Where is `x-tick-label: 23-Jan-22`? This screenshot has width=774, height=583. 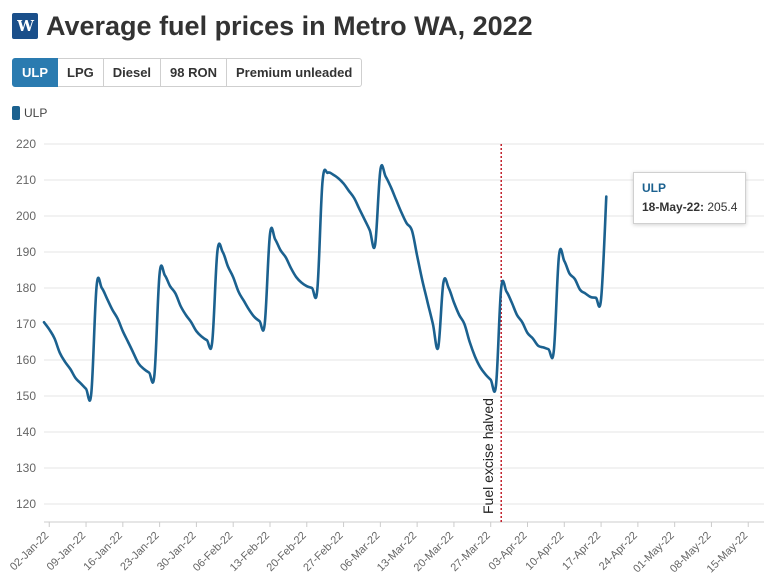
x-tick-label: 23-Jan-22 is located at coordinates (140, 552).